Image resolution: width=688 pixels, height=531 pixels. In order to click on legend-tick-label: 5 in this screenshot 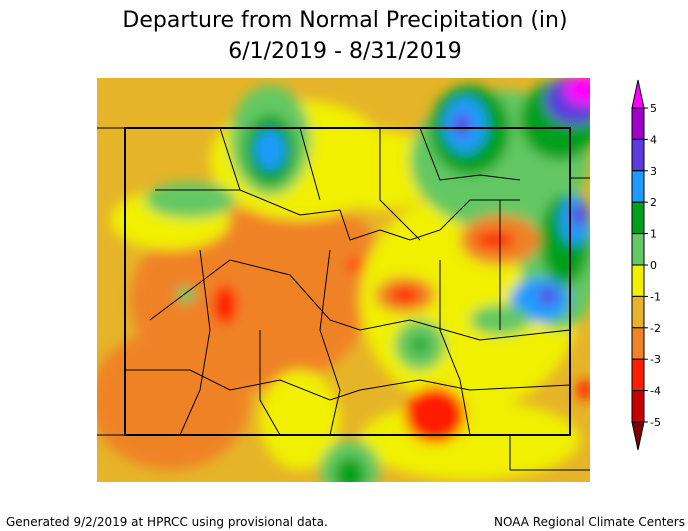, I will do `click(653, 108)`.